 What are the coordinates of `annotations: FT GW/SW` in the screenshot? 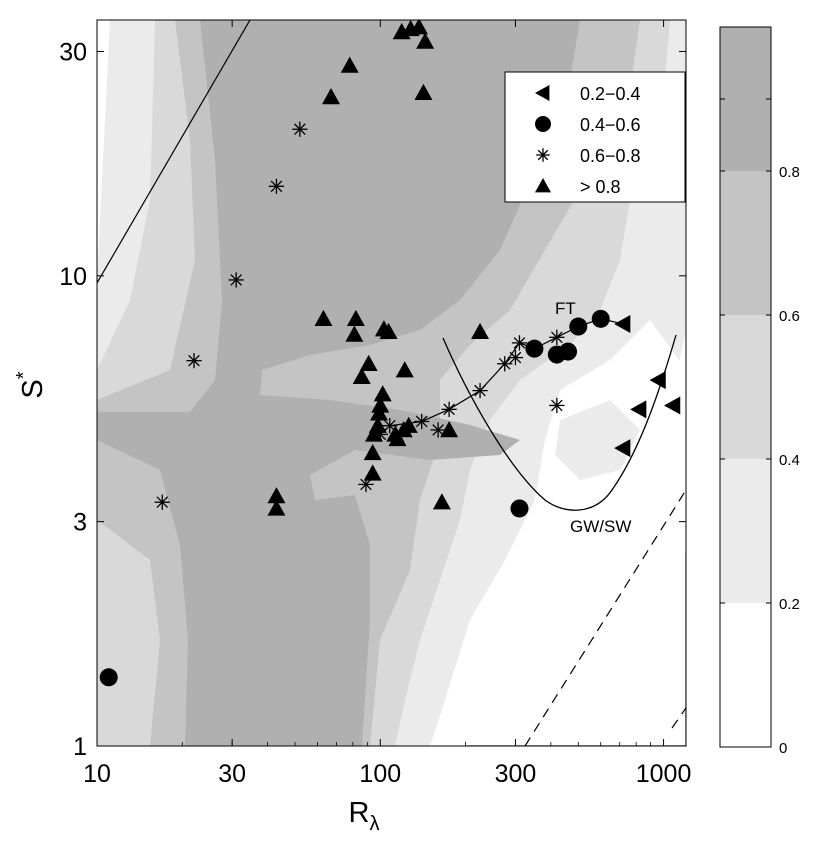 It's located at (593, 417).